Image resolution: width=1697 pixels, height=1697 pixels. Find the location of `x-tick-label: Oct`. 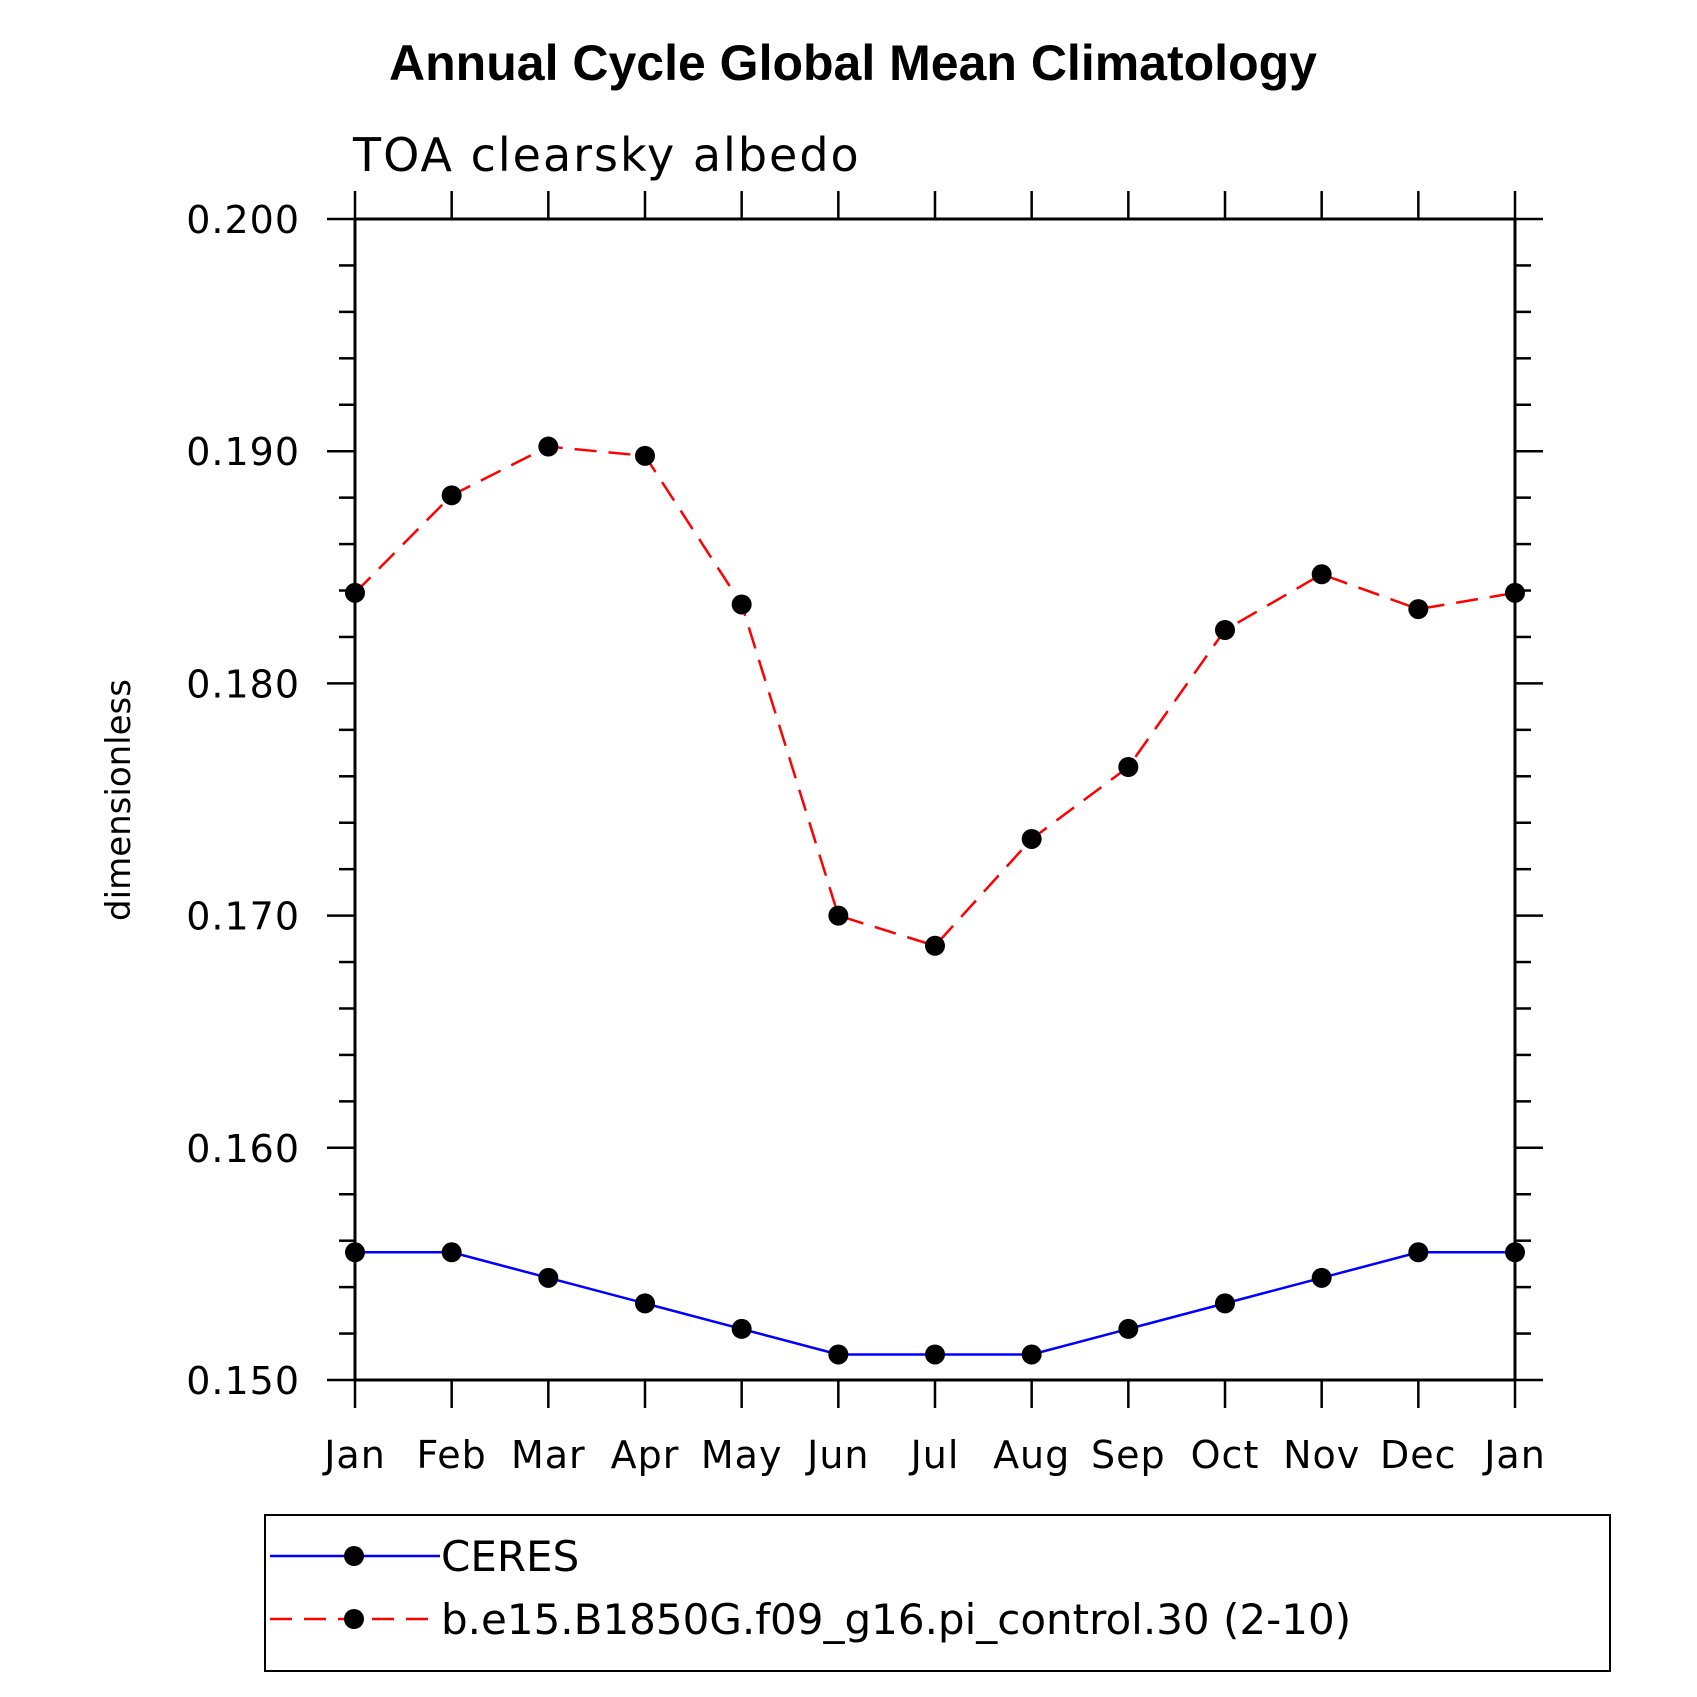

x-tick-label: Oct is located at coordinates (1225, 1455).